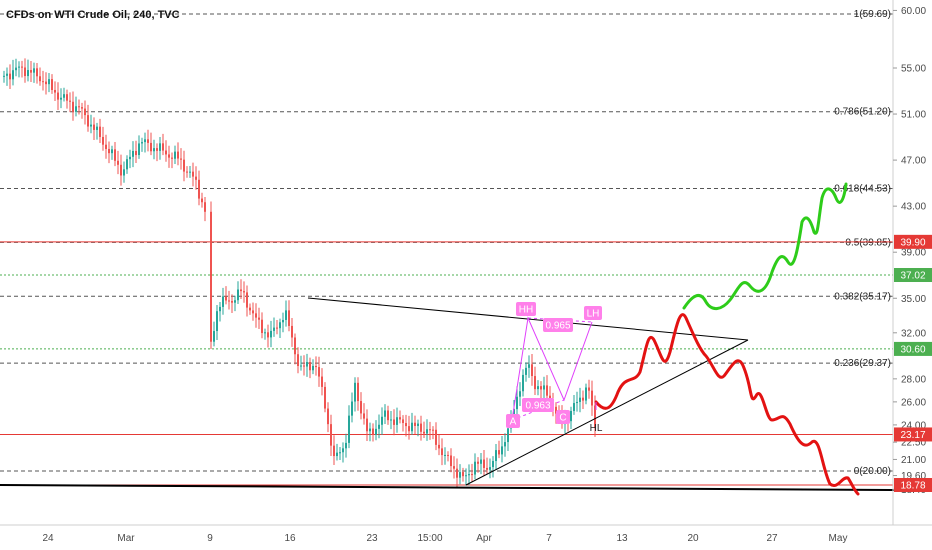 The image size is (932, 550). I want to click on label-ratio-1-box, so click(558, 325).